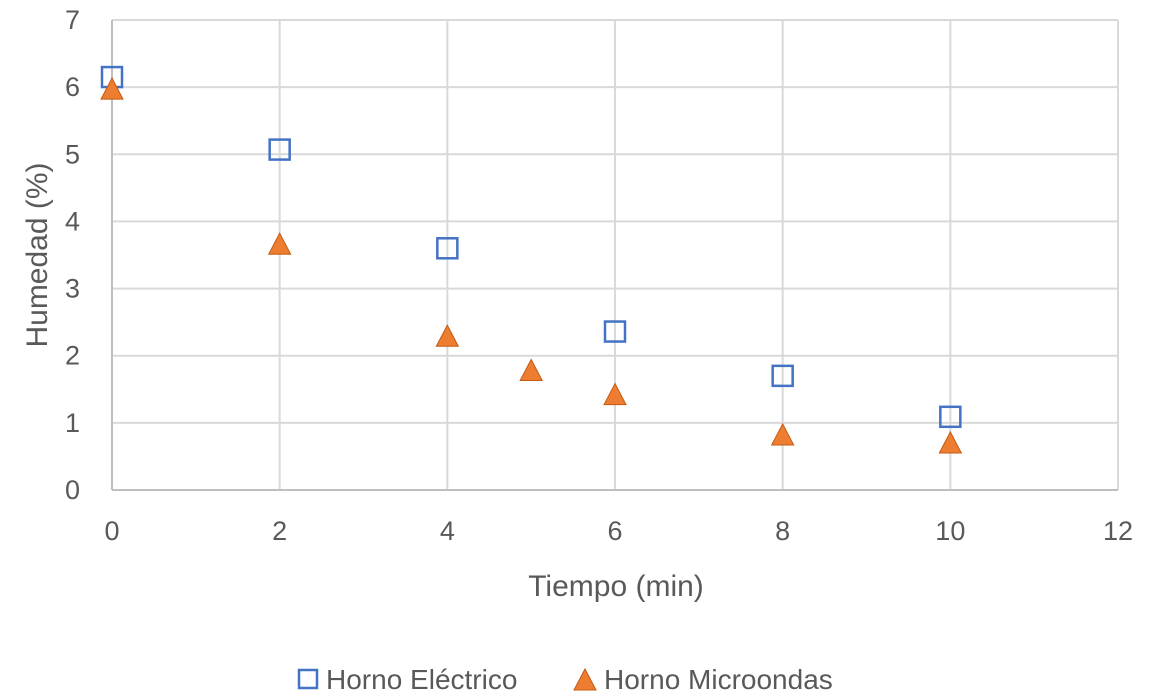 The width and height of the screenshot is (1156, 699). Describe the element at coordinates (72, 87) in the screenshot. I see `y-tick-label: 6` at that location.